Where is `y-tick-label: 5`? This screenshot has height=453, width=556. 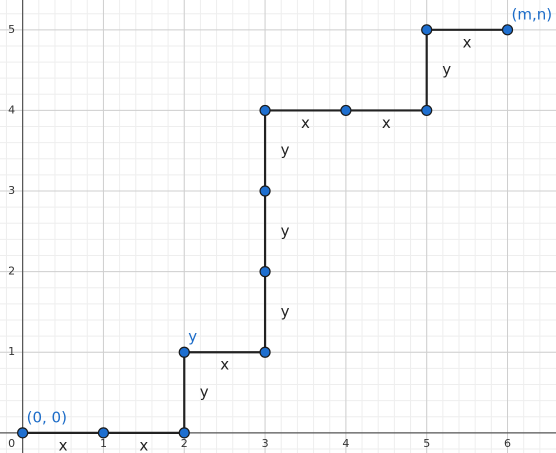 y-tick-label: 5 is located at coordinates (11, 29).